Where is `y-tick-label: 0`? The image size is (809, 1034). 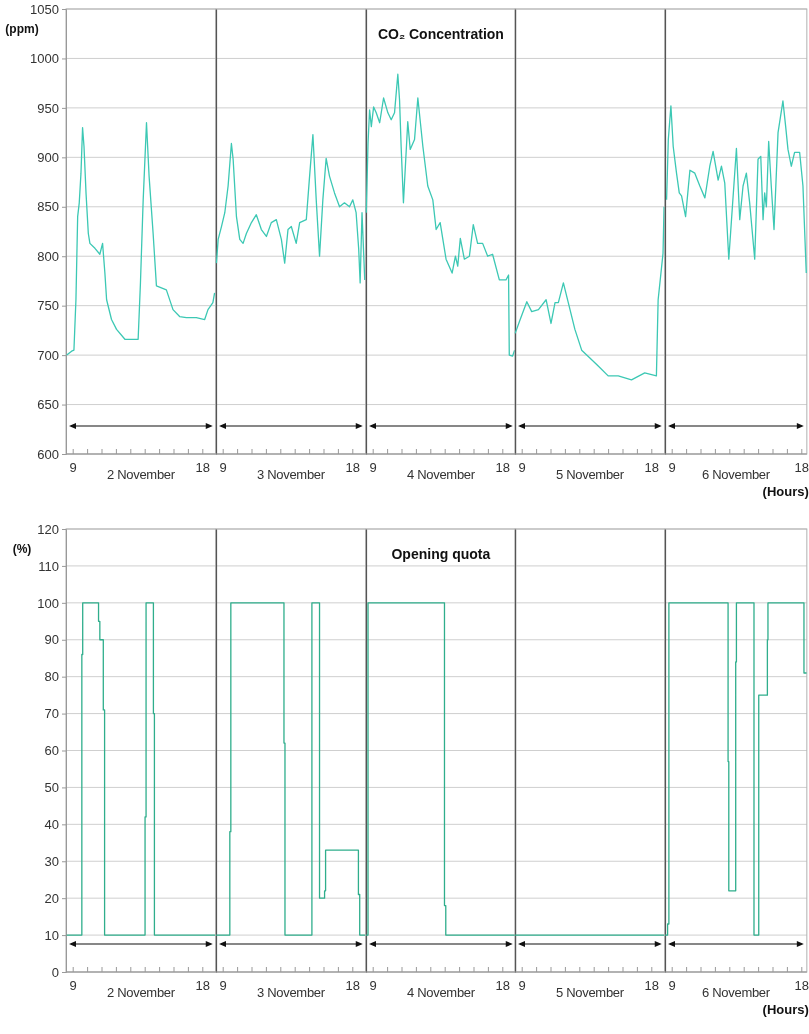
y-tick-label: 0 is located at coordinates (55, 972).